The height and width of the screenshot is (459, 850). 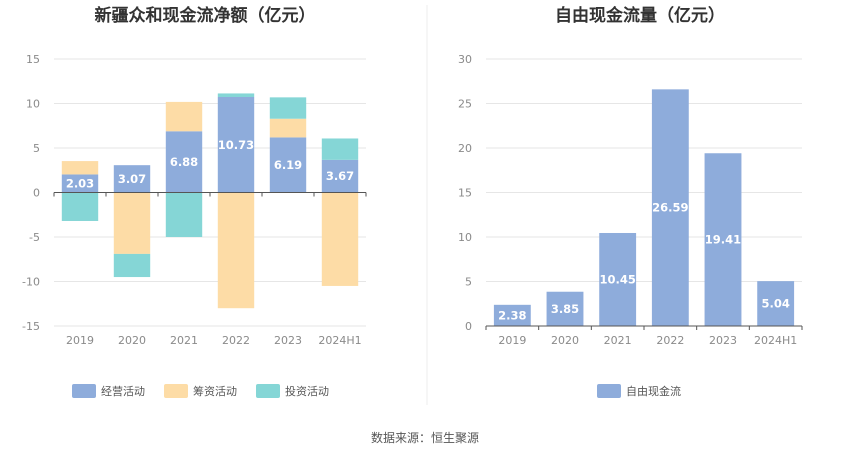 I want to click on y-tick-label: -10, so click(x=31, y=282).